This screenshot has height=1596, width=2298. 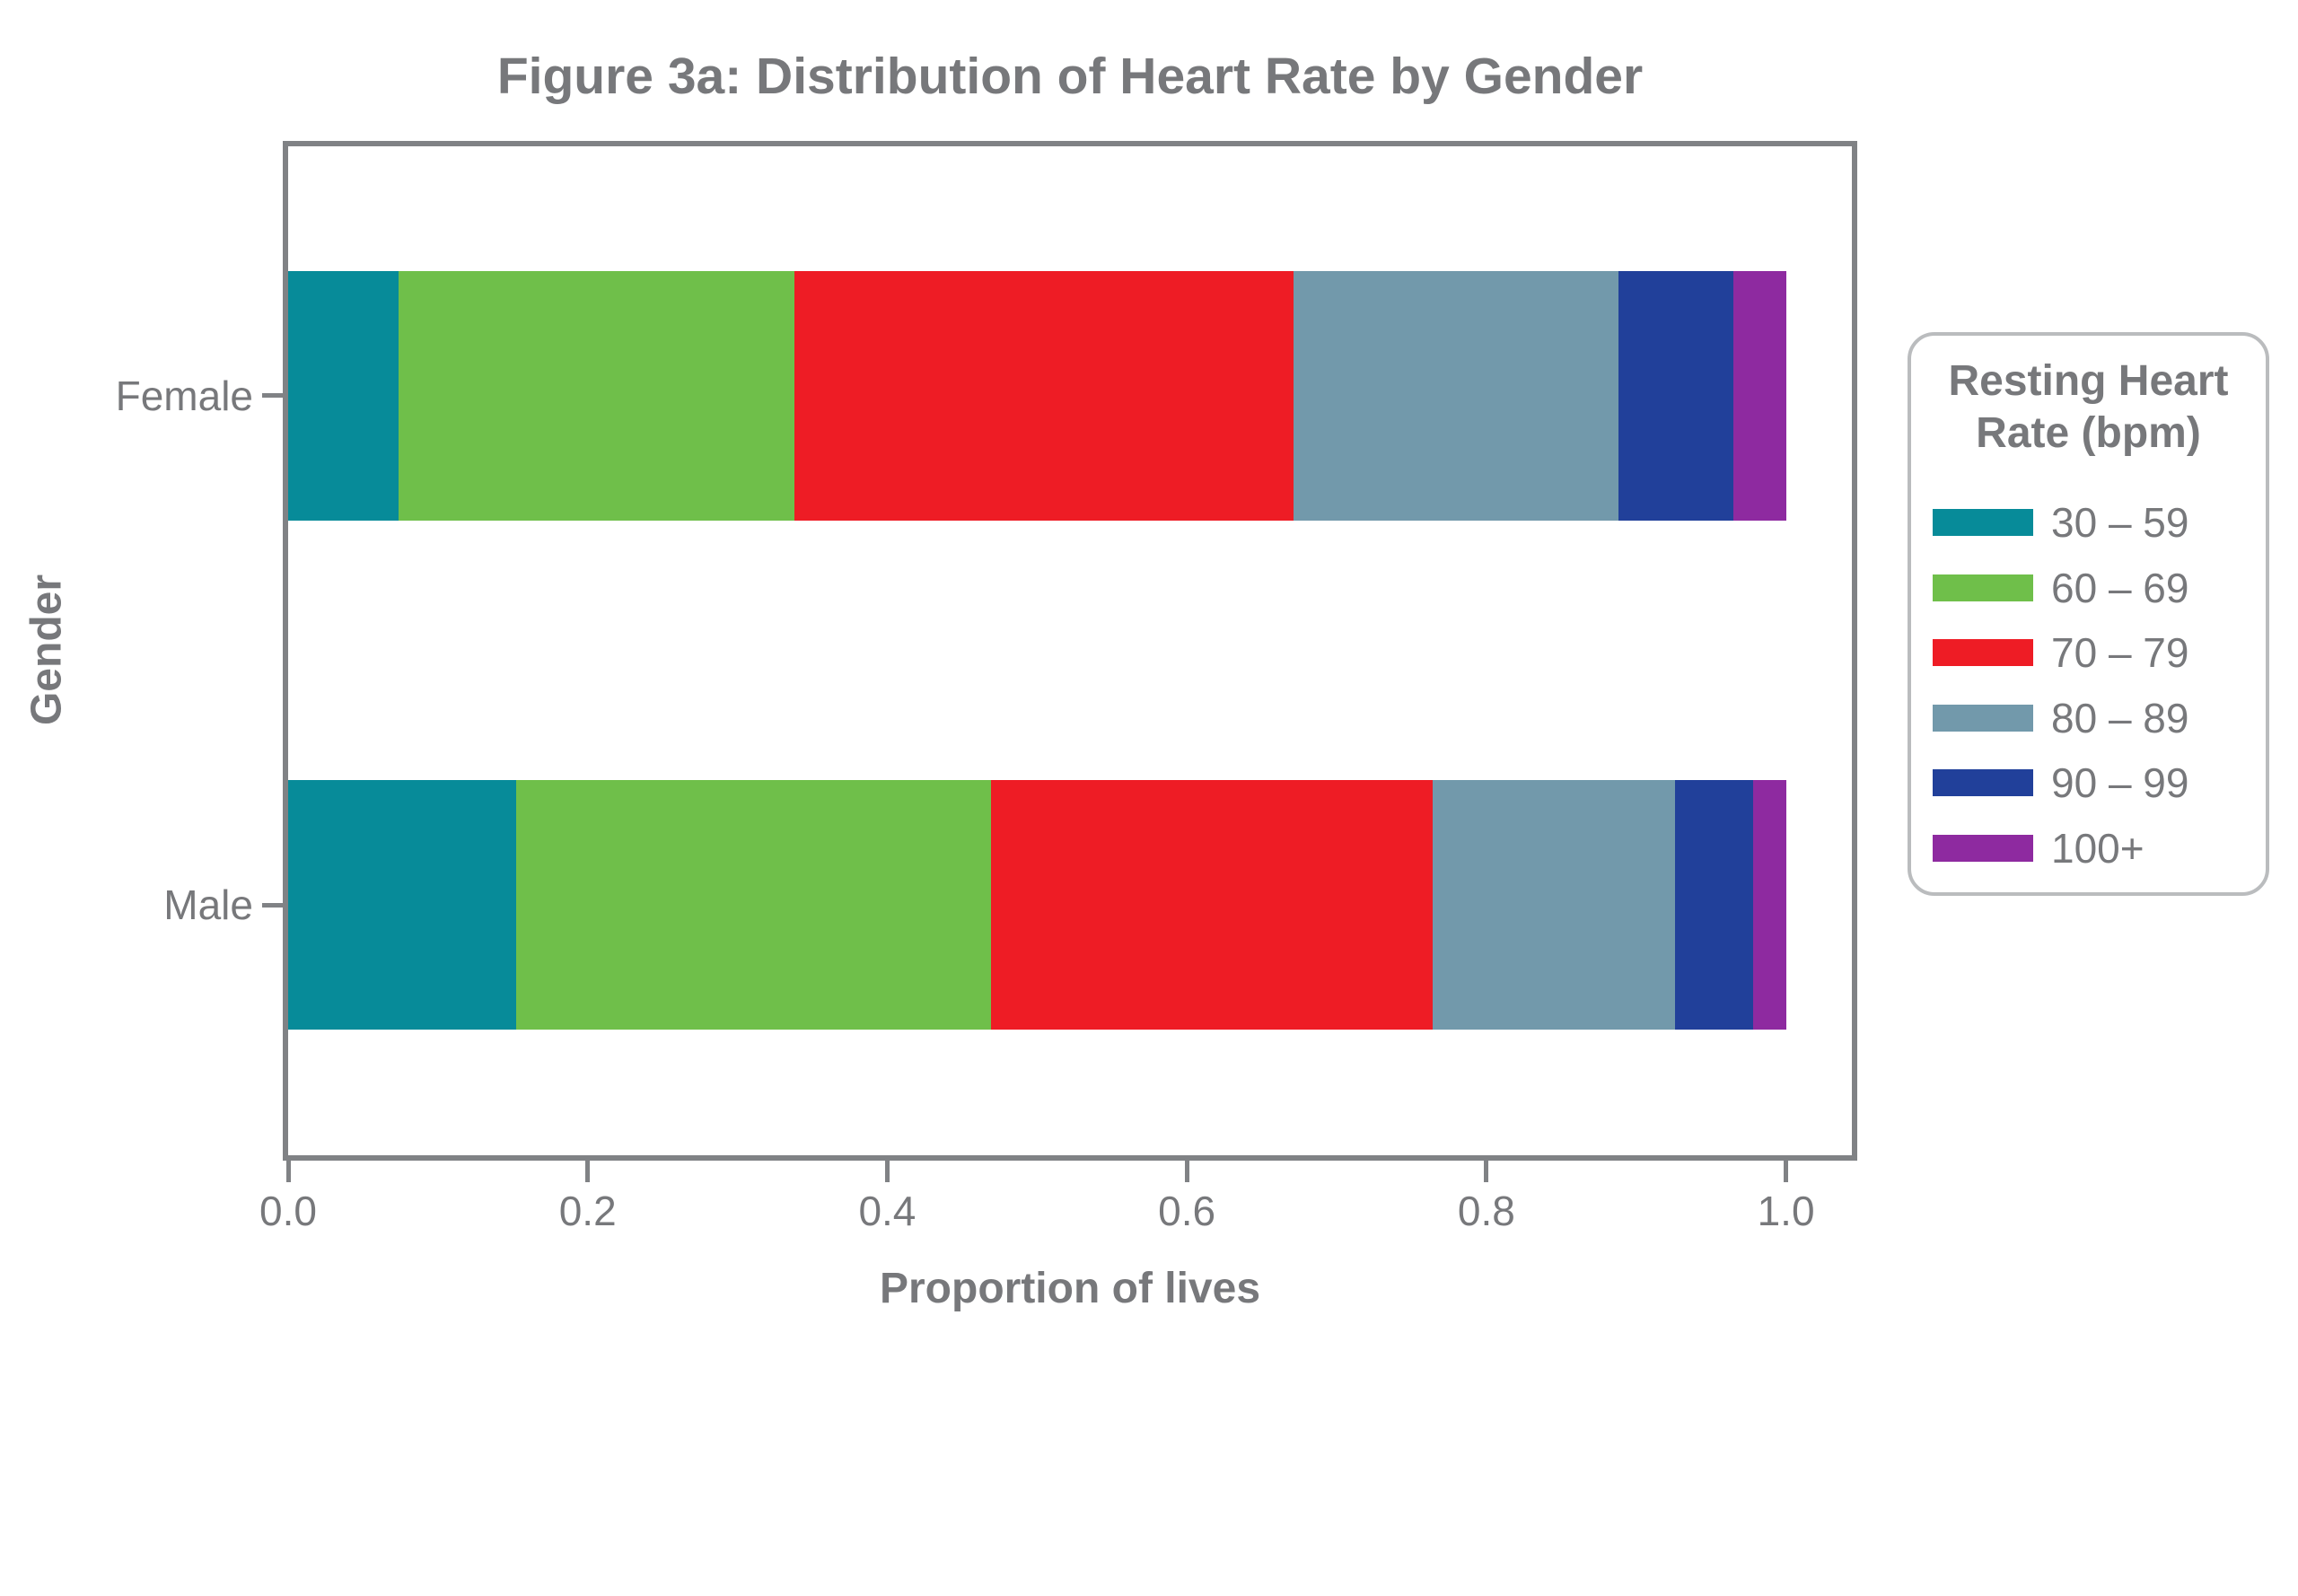 I want to click on bar-segment-male-30–59, so click(x=402, y=905).